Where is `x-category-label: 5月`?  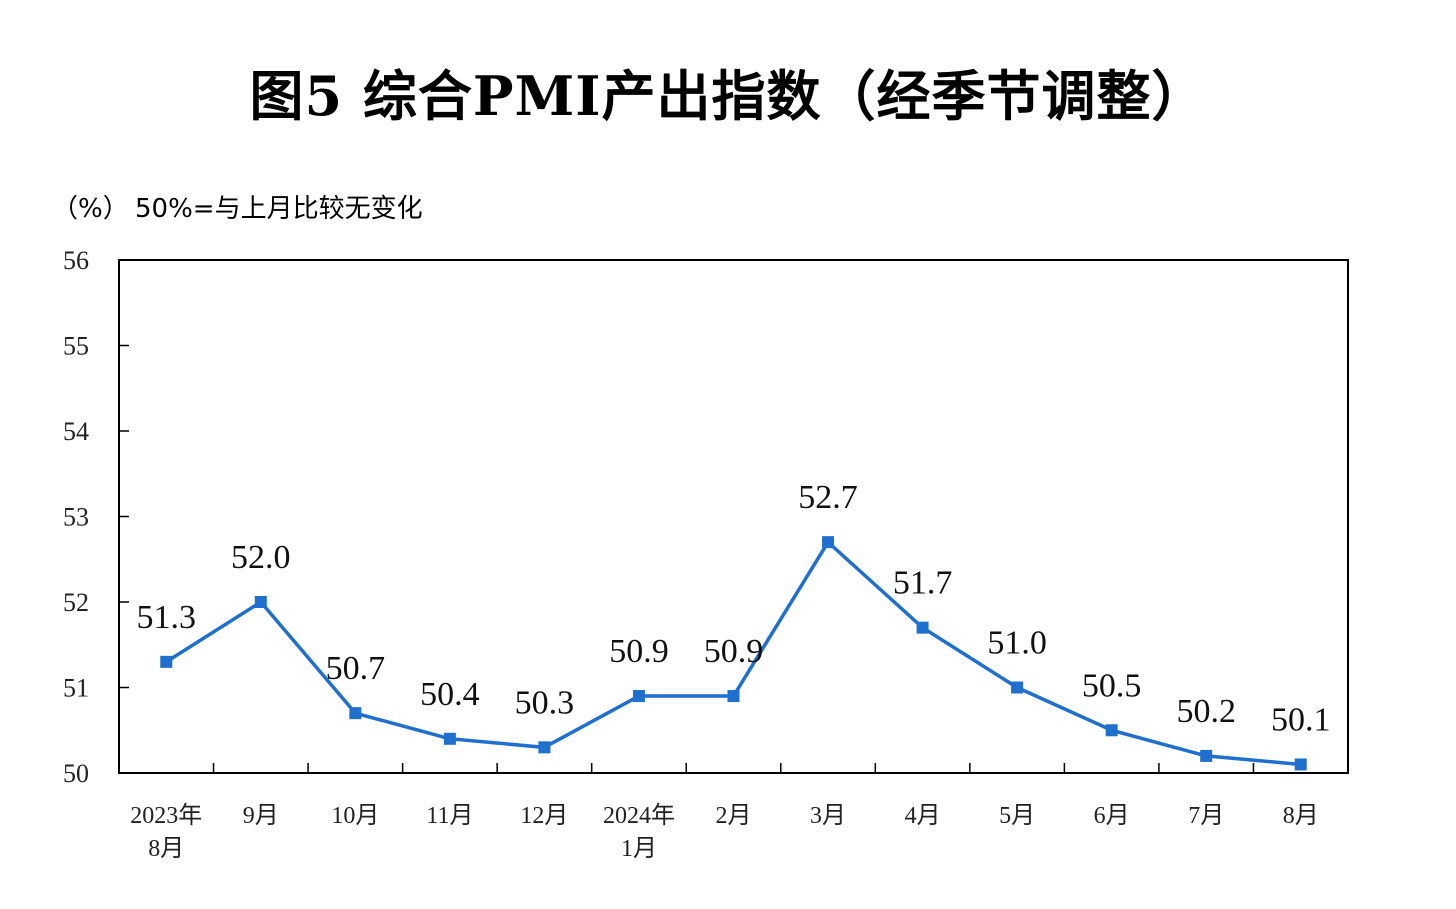
x-category-label: 5月 is located at coordinates (1017, 816).